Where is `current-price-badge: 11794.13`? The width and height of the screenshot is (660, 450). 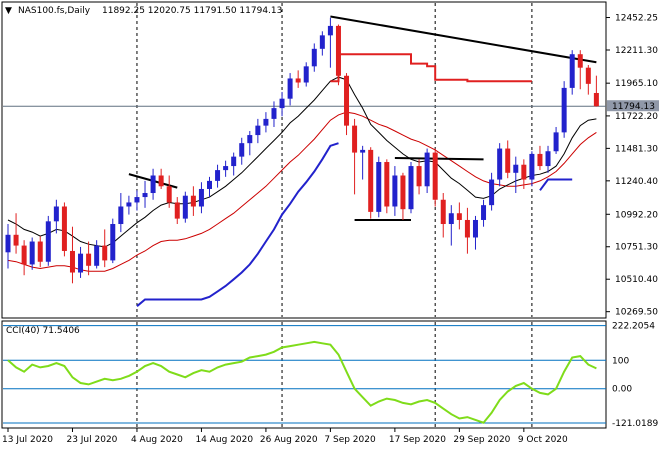
current-price-badge: 11794.13 is located at coordinates (633, 106).